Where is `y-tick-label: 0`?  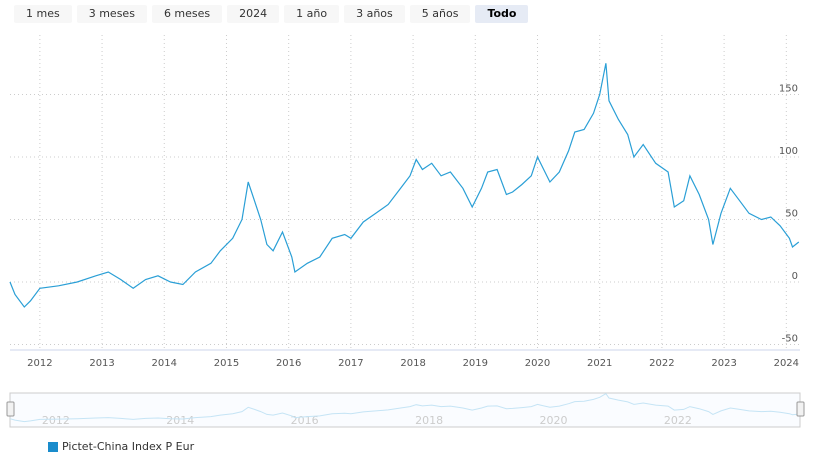
y-tick-label: 0 is located at coordinates (795, 276).